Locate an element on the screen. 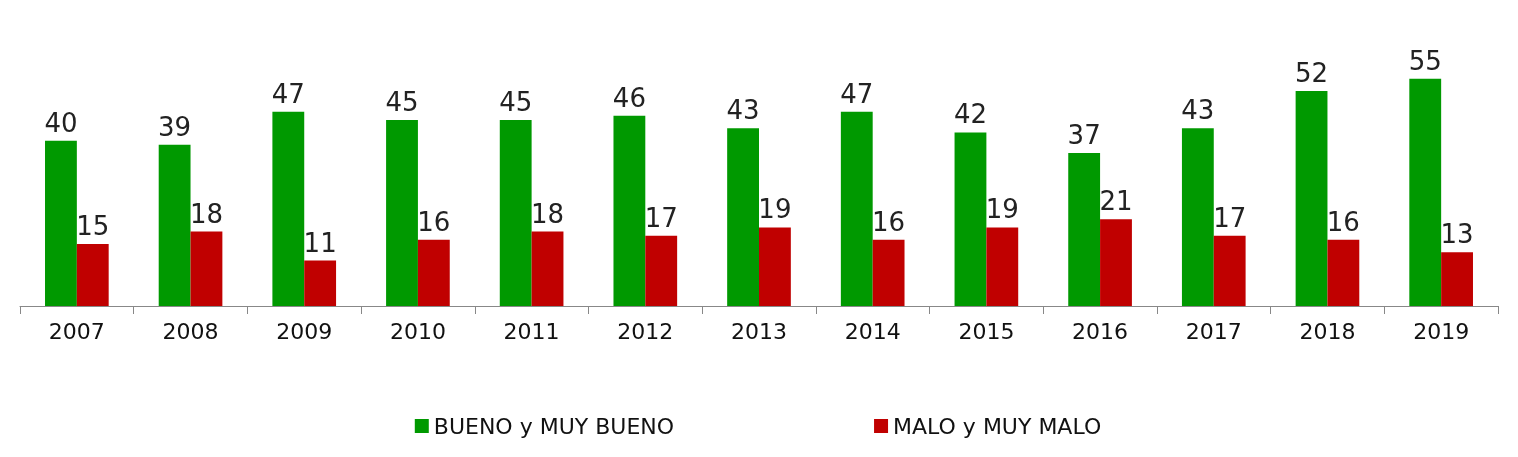 This screenshot has height=457, width=1518. x-tick-label: 2012 is located at coordinates (645, 331).